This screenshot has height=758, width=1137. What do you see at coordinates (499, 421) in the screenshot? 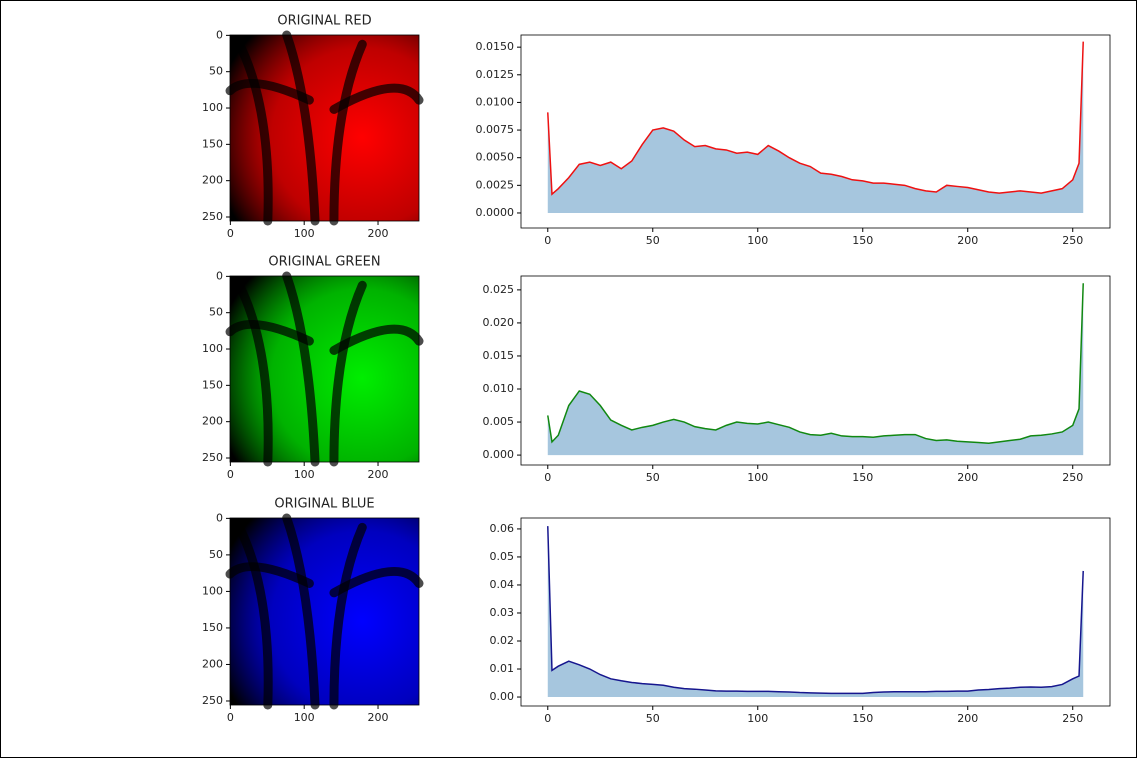
I see `y-tick-label: 0.005` at bounding box center [499, 421].